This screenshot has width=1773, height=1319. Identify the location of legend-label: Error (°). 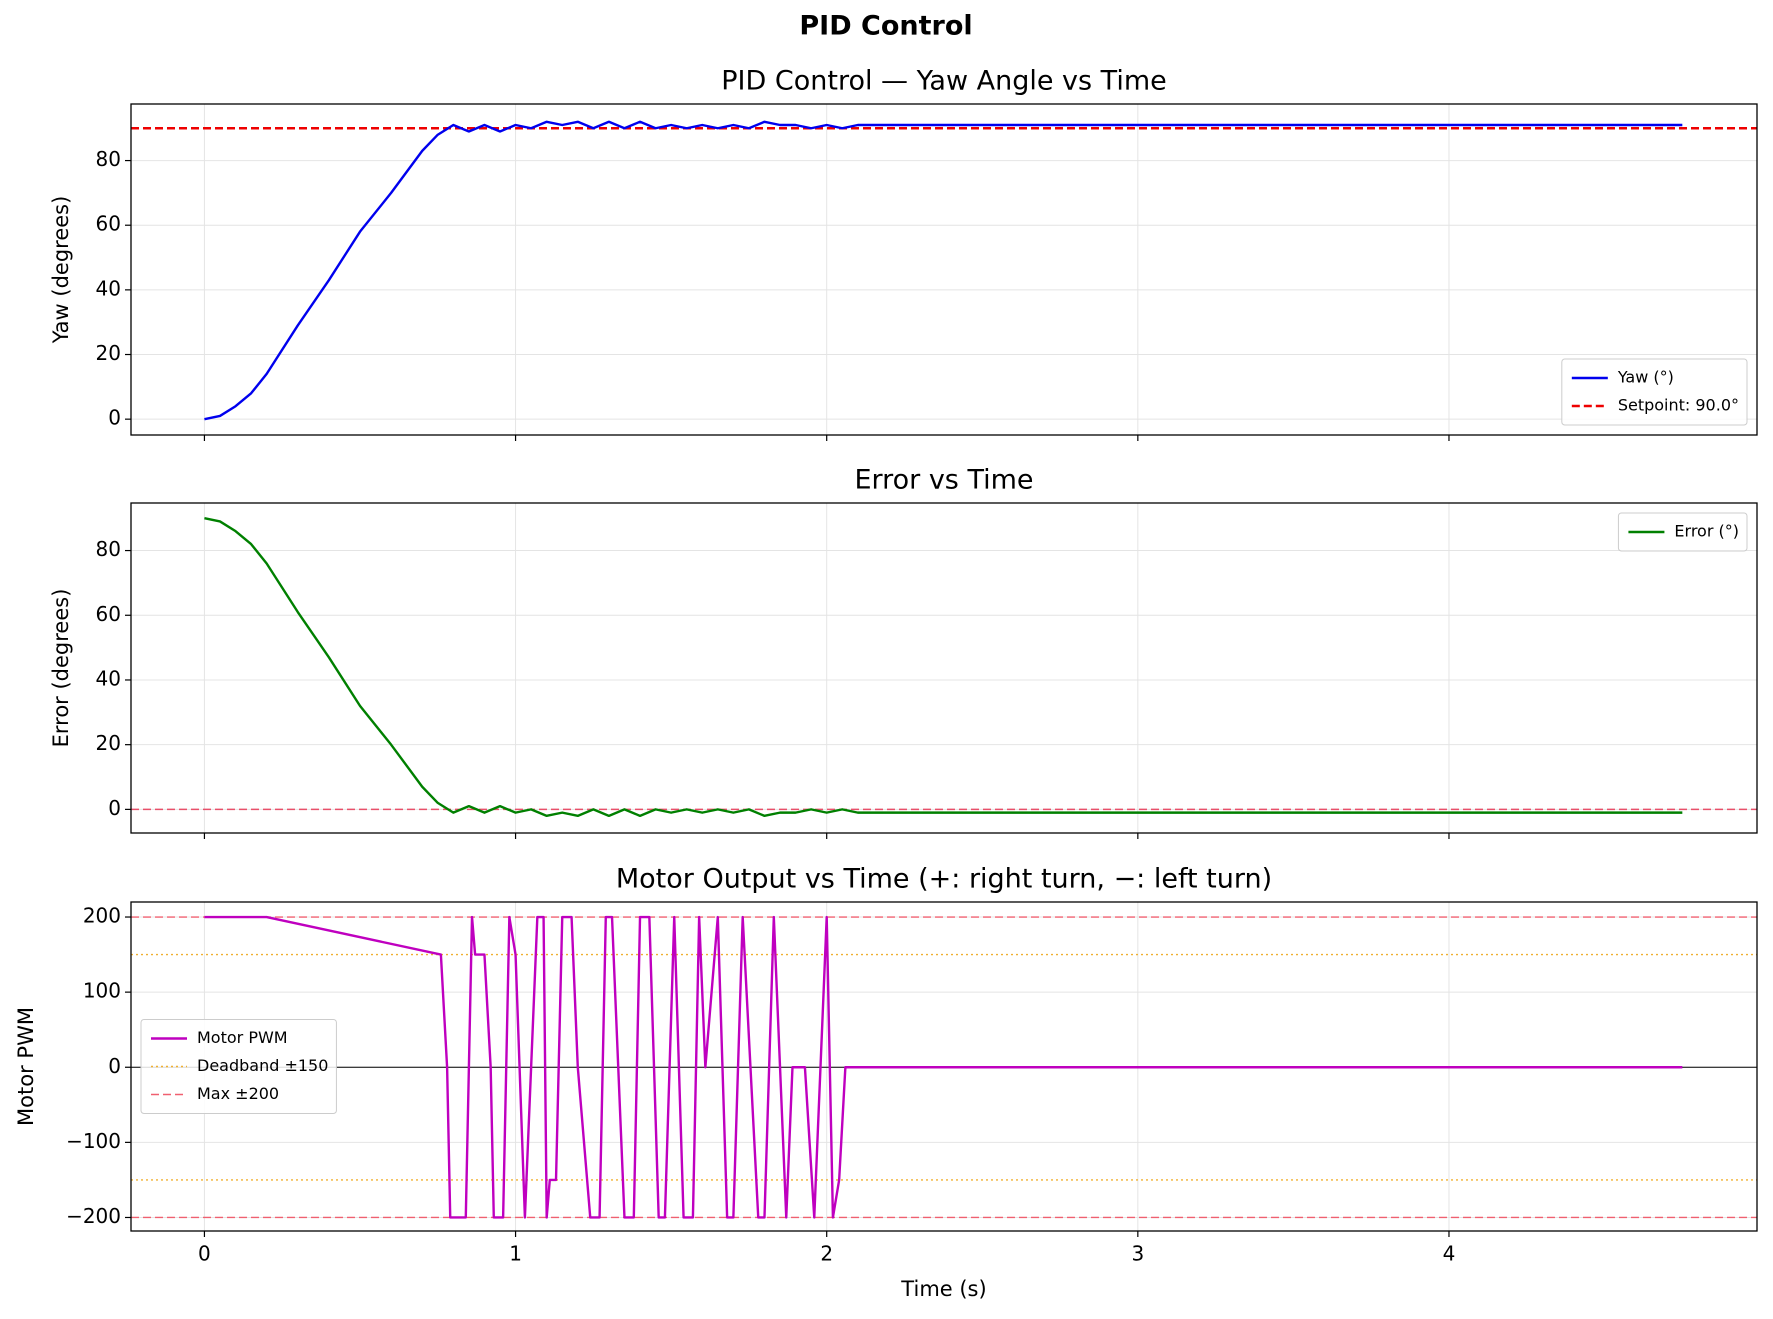
(1706, 531).